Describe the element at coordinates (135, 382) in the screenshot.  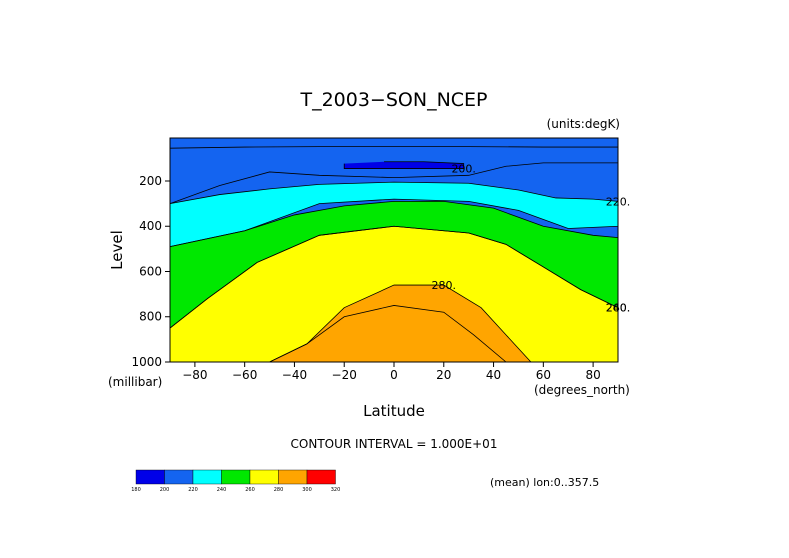
I see `y-unit-label: (millibar)` at that location.